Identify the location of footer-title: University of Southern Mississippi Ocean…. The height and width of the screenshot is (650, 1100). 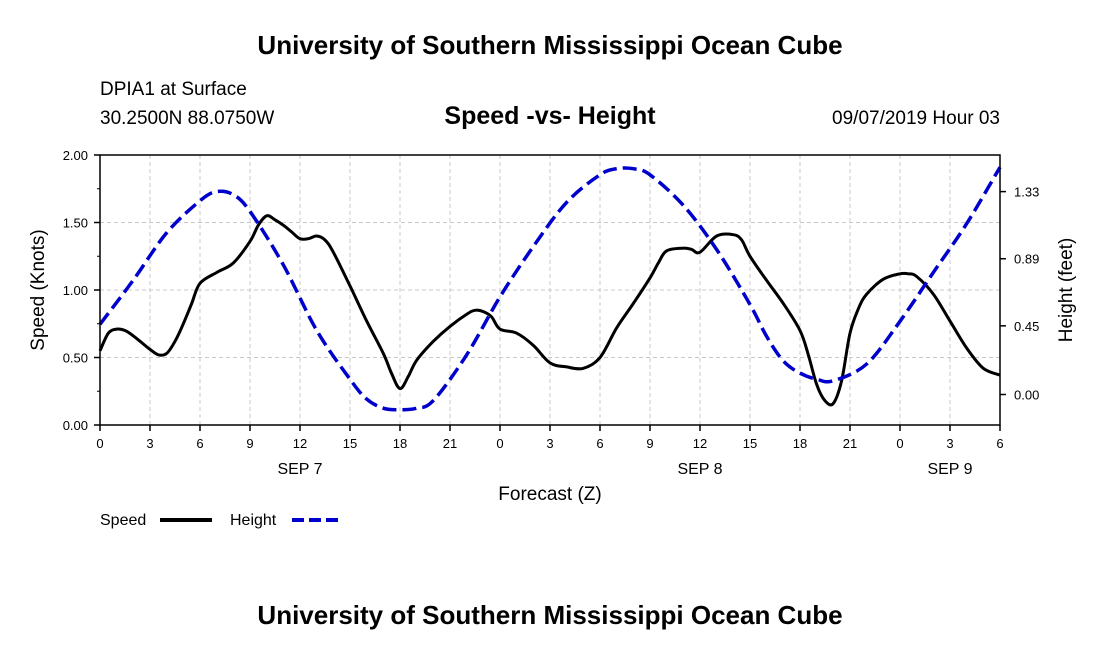
(549, 615).